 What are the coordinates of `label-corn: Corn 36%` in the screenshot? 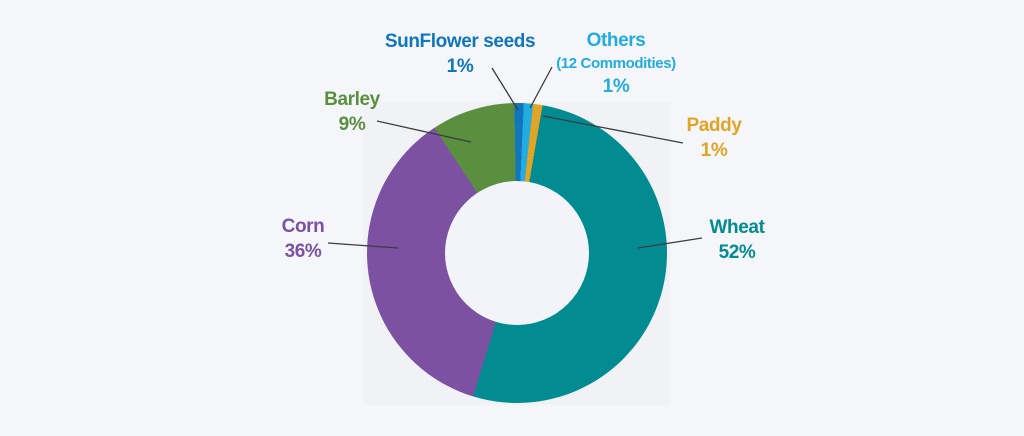 It's located at (303, 239).